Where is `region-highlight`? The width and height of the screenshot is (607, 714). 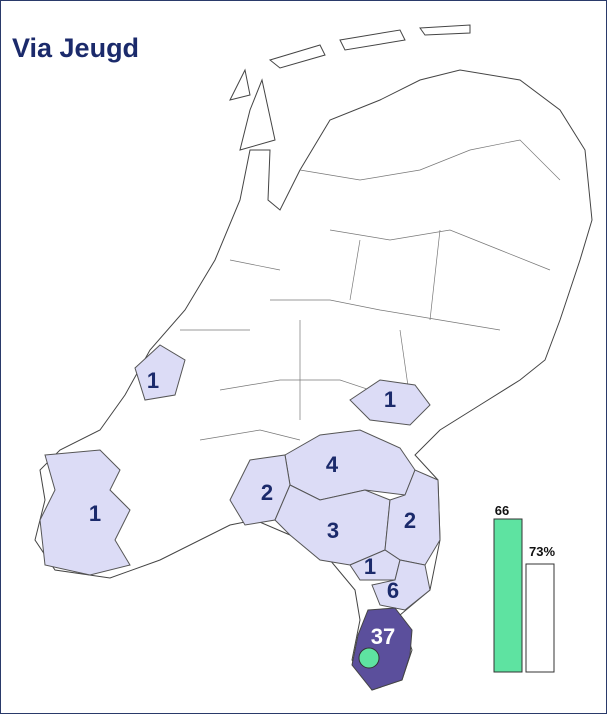 region-highlight is located at coordinates (382, 649).